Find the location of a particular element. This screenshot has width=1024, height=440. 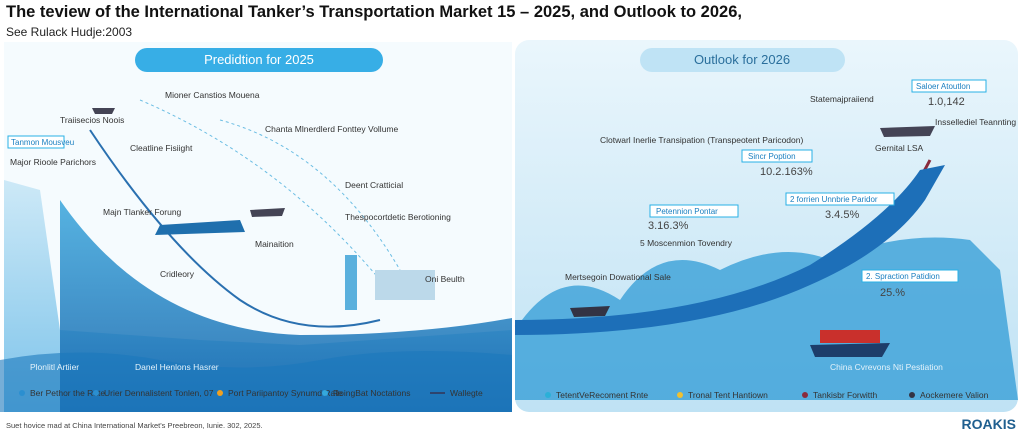

label: Major Rioole Parichors is located at coordinates (53, 162).